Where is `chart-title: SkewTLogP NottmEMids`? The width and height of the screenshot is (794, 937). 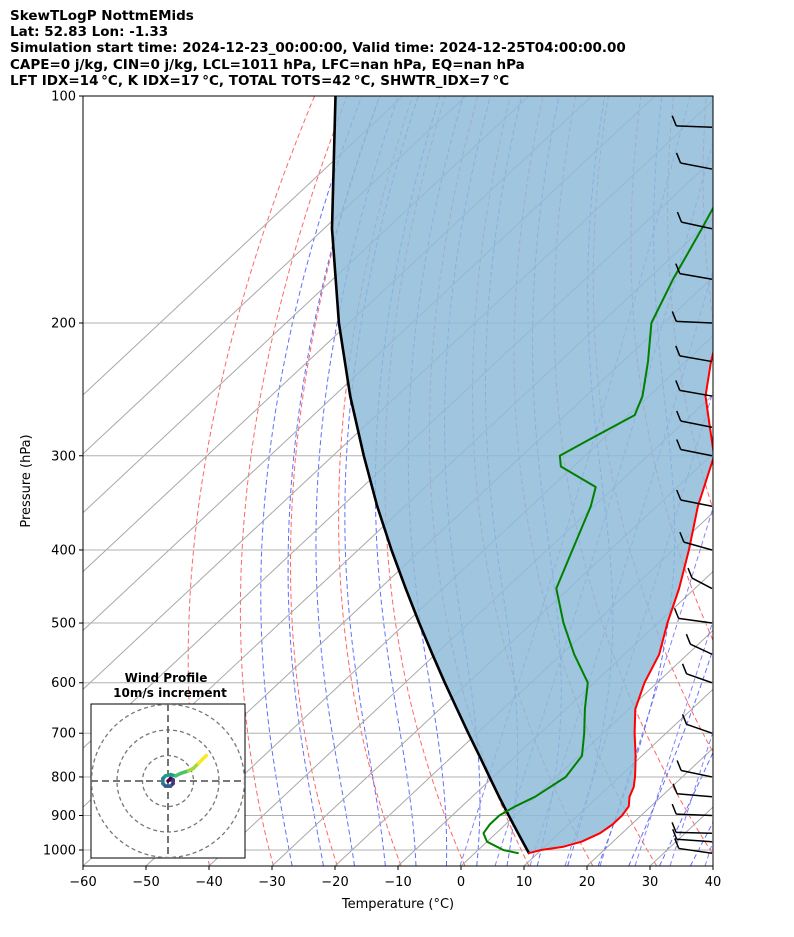 chart-title: SkewTLogP NottmEMids is located at coordinates (102, 16).